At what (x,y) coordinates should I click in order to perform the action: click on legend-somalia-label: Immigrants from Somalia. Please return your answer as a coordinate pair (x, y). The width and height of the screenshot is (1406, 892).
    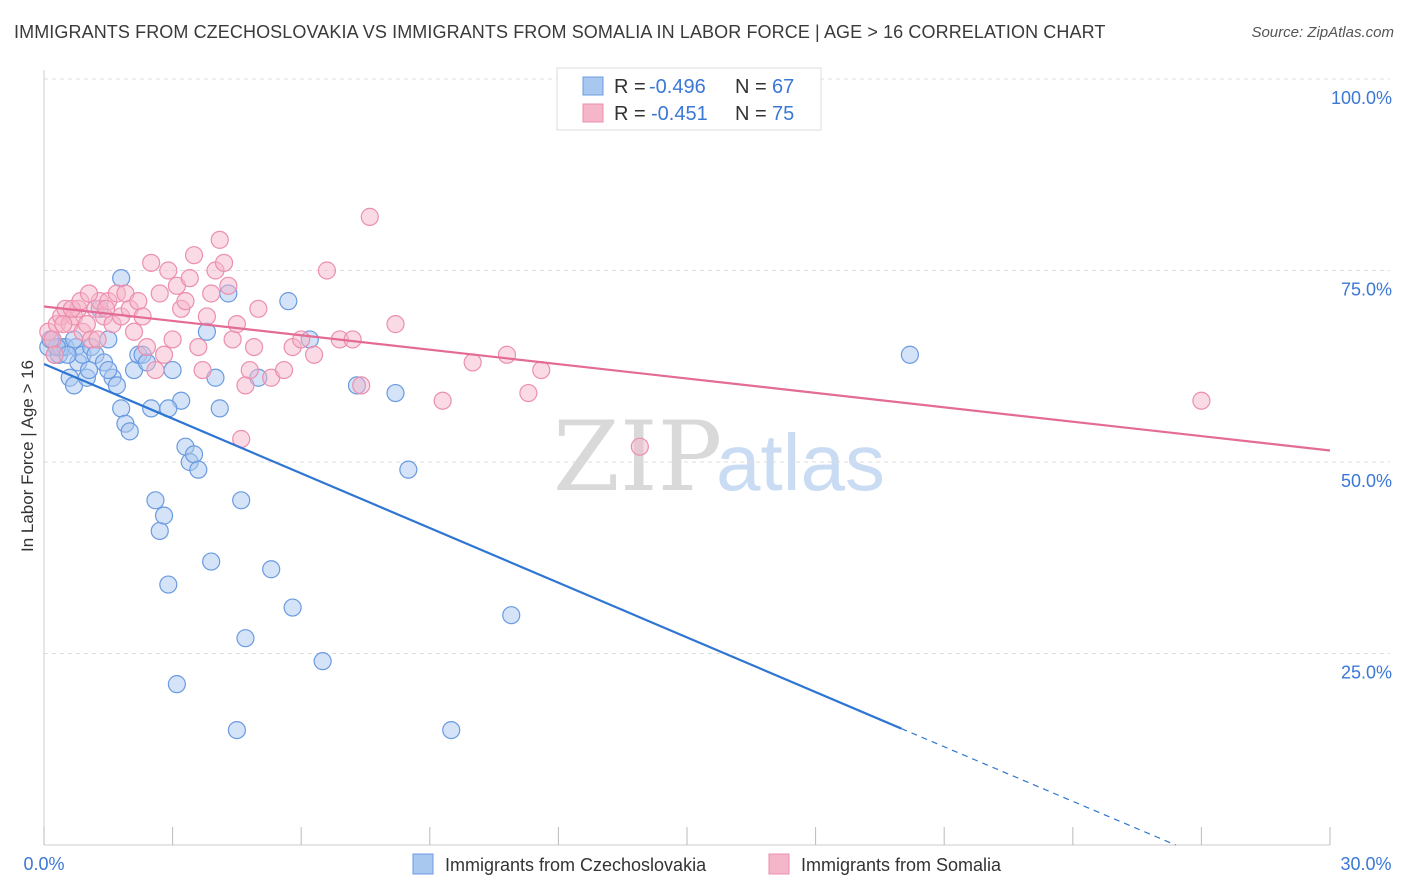
    Looking at the image, I should click on (901, 865).